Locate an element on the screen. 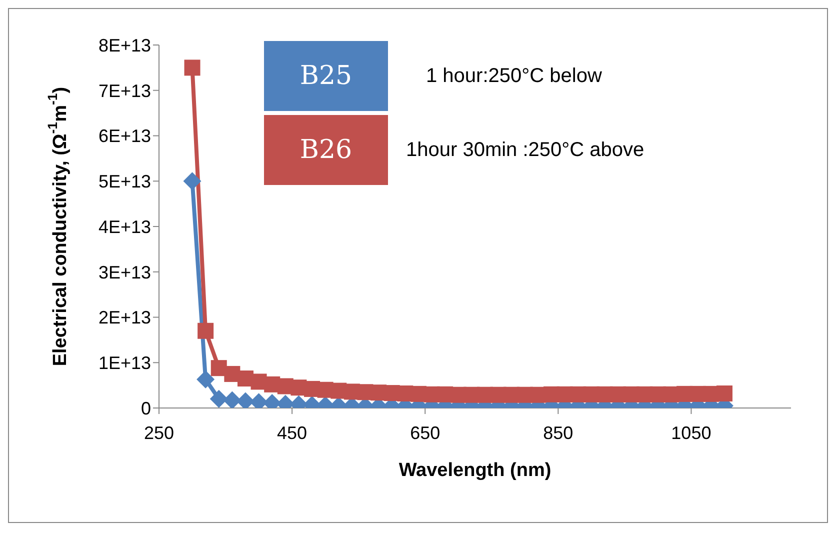 The image size is (838, 533). annotation: 1 hour:250°C below is located at coordinates (514, 76).